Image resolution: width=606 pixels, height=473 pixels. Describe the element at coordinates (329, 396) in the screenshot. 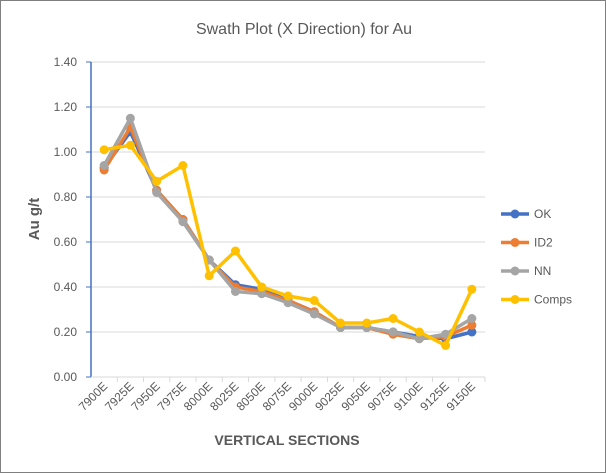

I see `x-tick-label: 9025E` at that location.